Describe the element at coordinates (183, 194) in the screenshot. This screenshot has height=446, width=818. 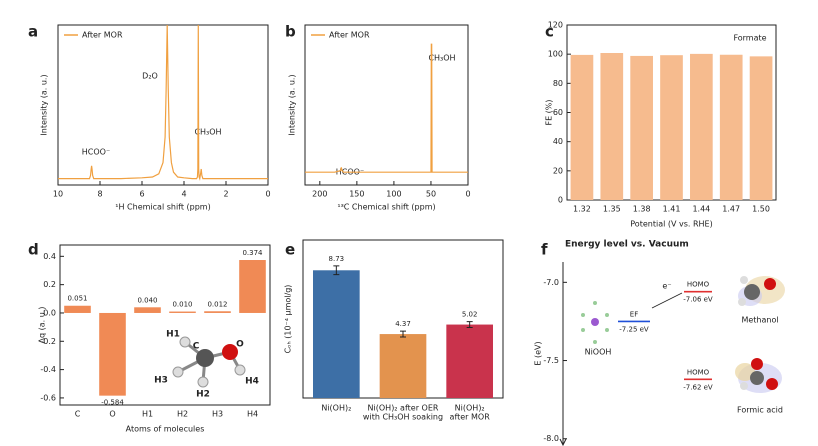
I see `x-tick-label: 4` at that location.